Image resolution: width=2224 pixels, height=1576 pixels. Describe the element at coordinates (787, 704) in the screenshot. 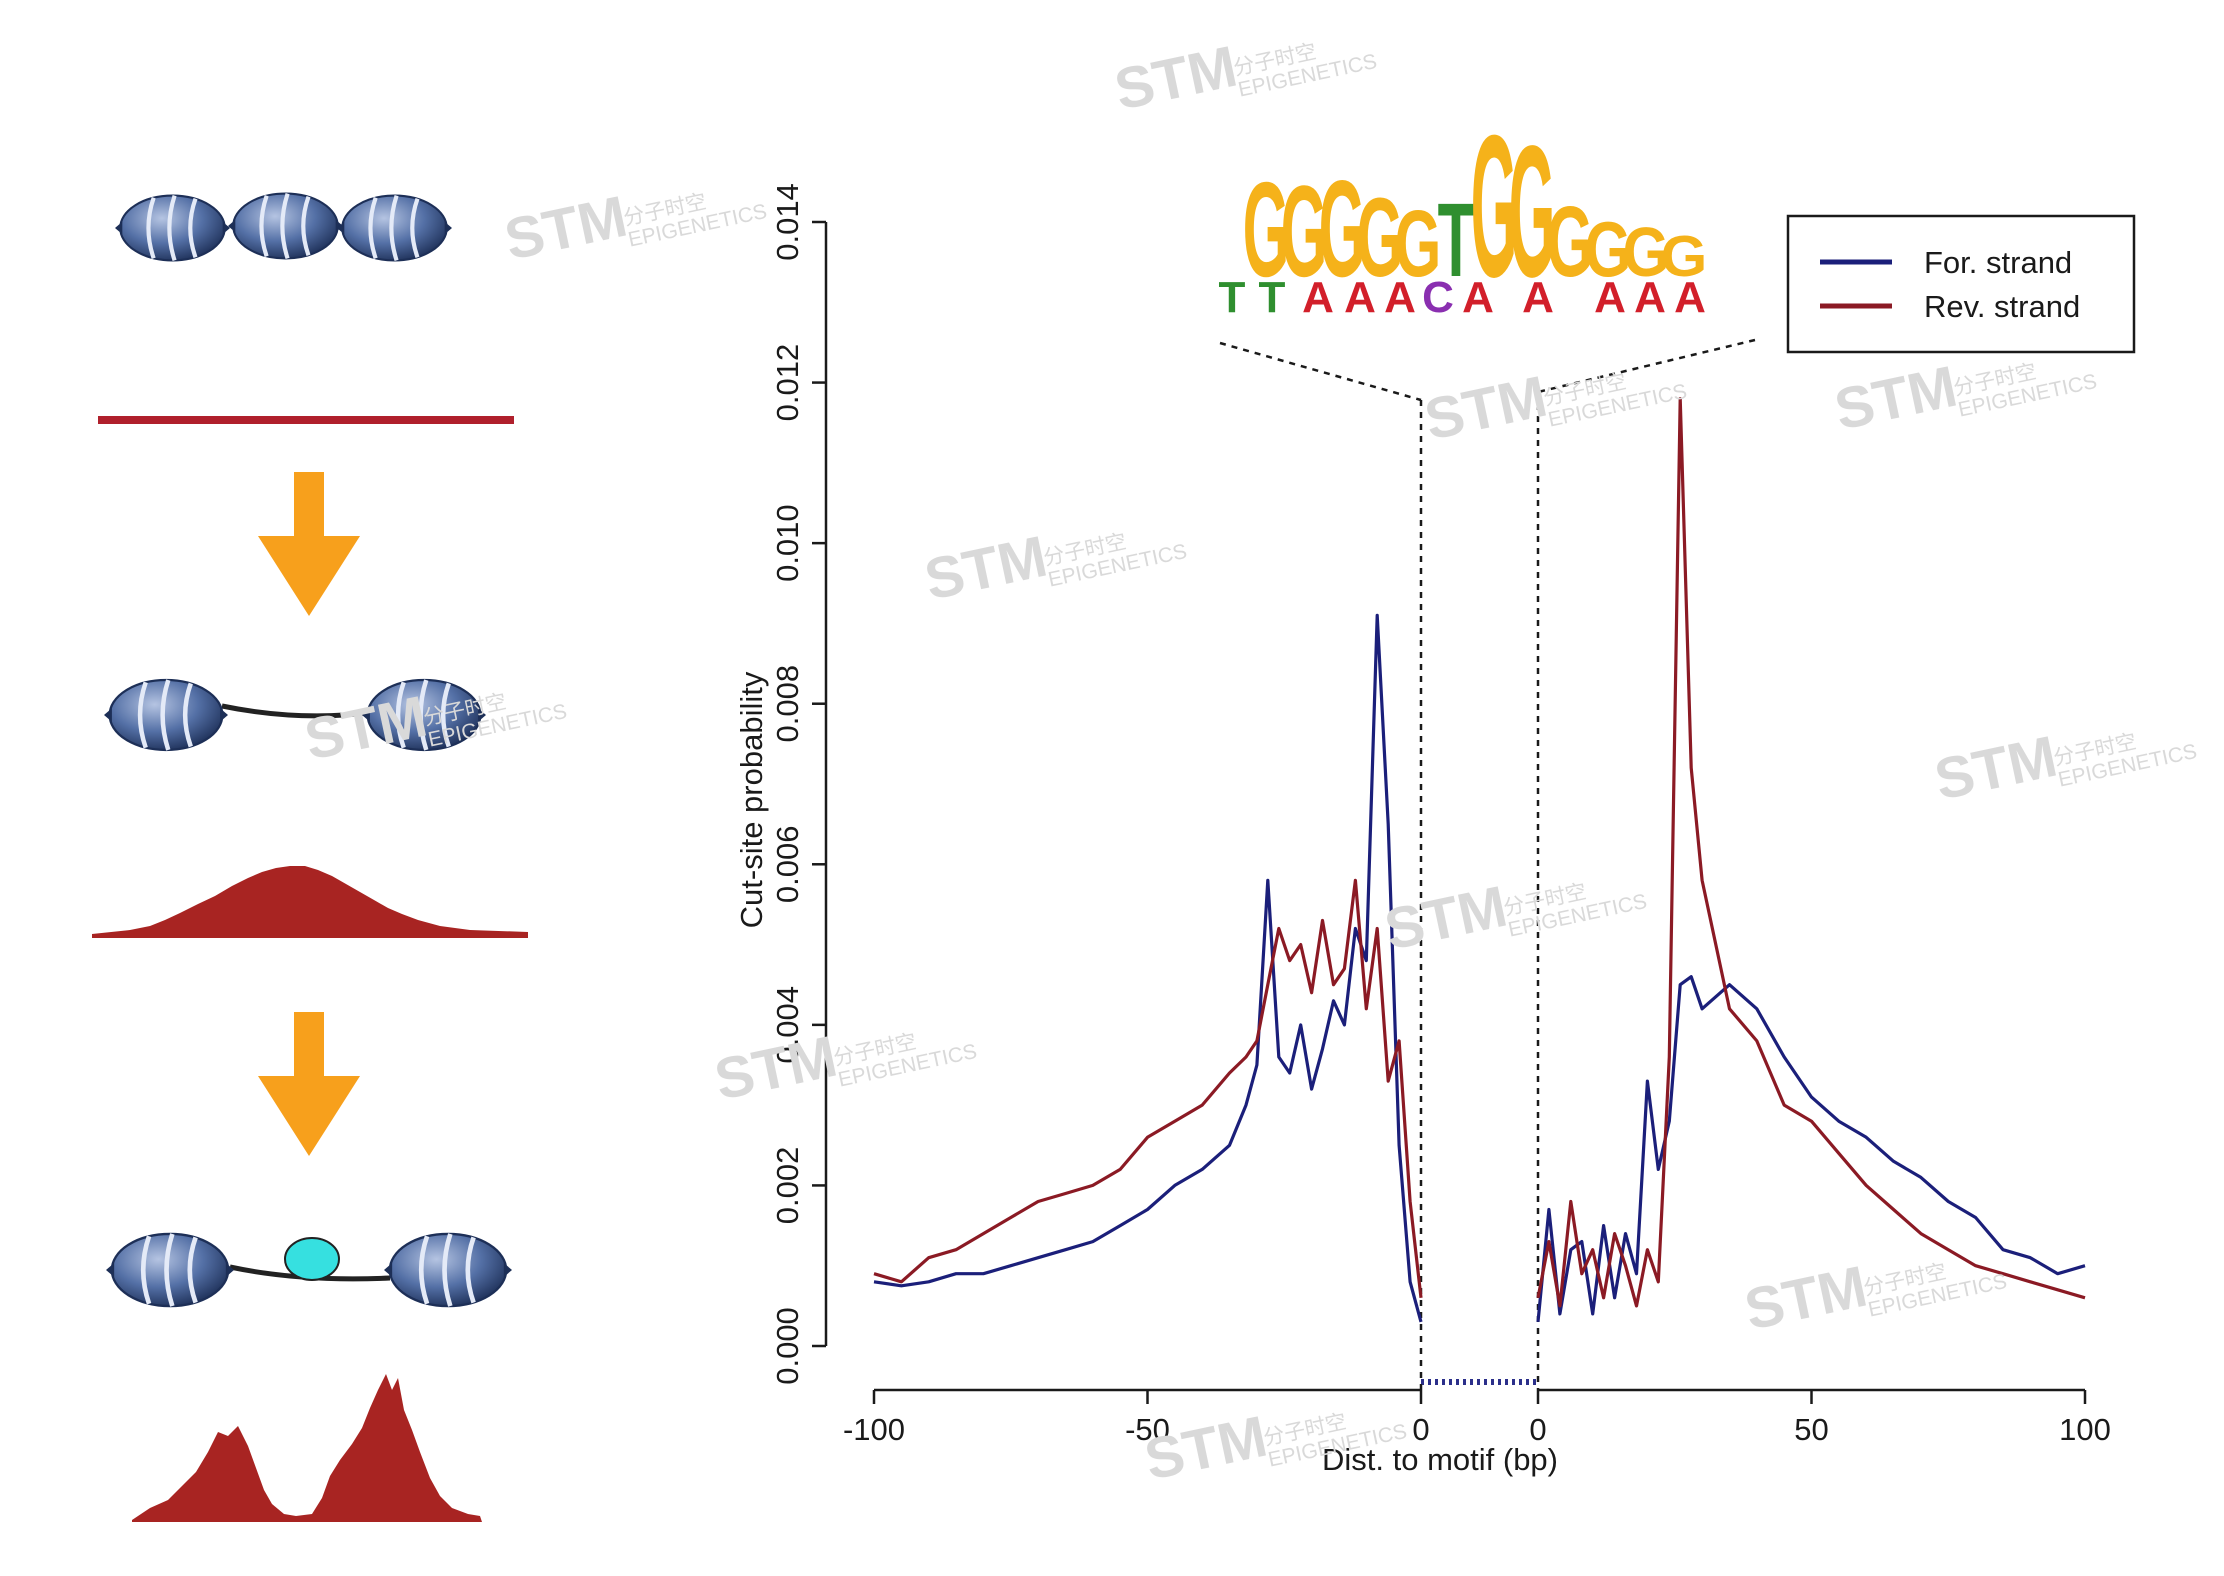

I see `y-tick-label: 0.008` at that location.